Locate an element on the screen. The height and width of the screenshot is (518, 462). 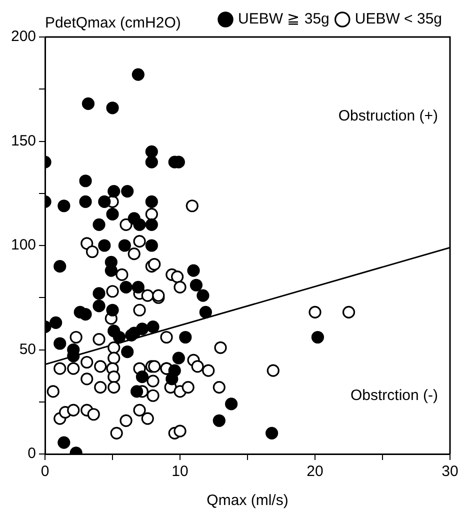
y-tick-label: 100 is located at coordinates (23, 245).